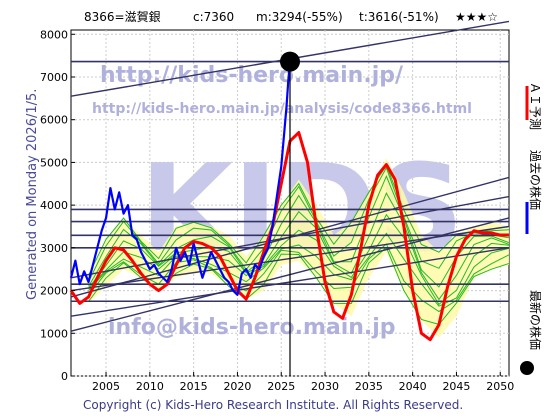 The image size is (560, 420). Describe the element at coordinates (32, 194) in the screenshot. I see `generated-label: Generated on Monday 2026/1/5.` at that location.